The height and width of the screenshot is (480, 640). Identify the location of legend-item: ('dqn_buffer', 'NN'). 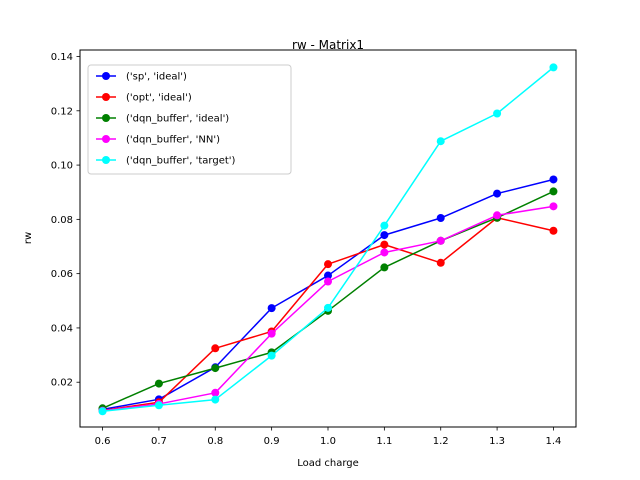
(158, 140).